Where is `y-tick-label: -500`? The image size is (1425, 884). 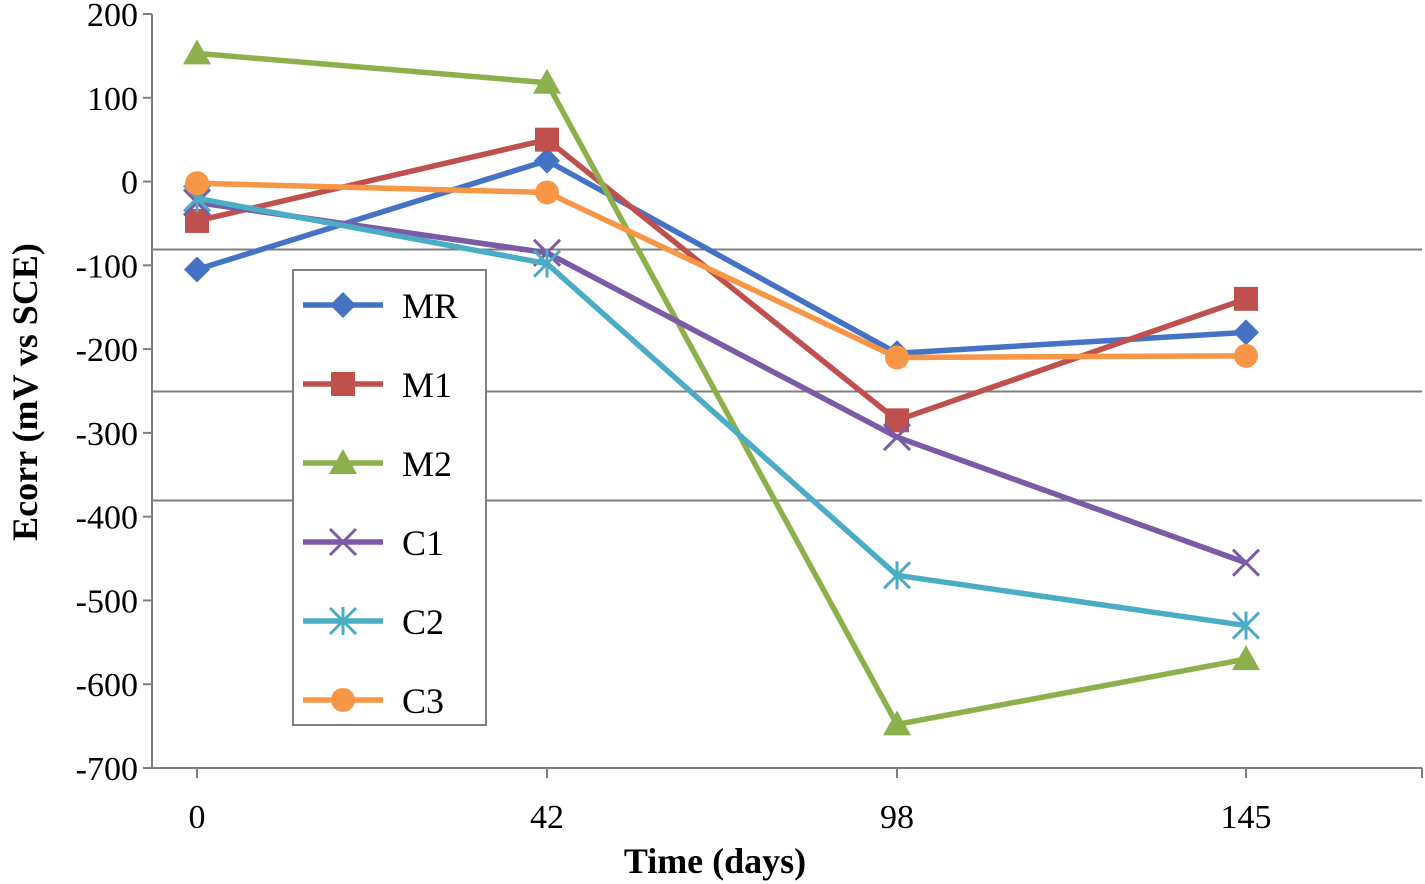 y-tick-label: -500 is located at coordinates (107, 601).